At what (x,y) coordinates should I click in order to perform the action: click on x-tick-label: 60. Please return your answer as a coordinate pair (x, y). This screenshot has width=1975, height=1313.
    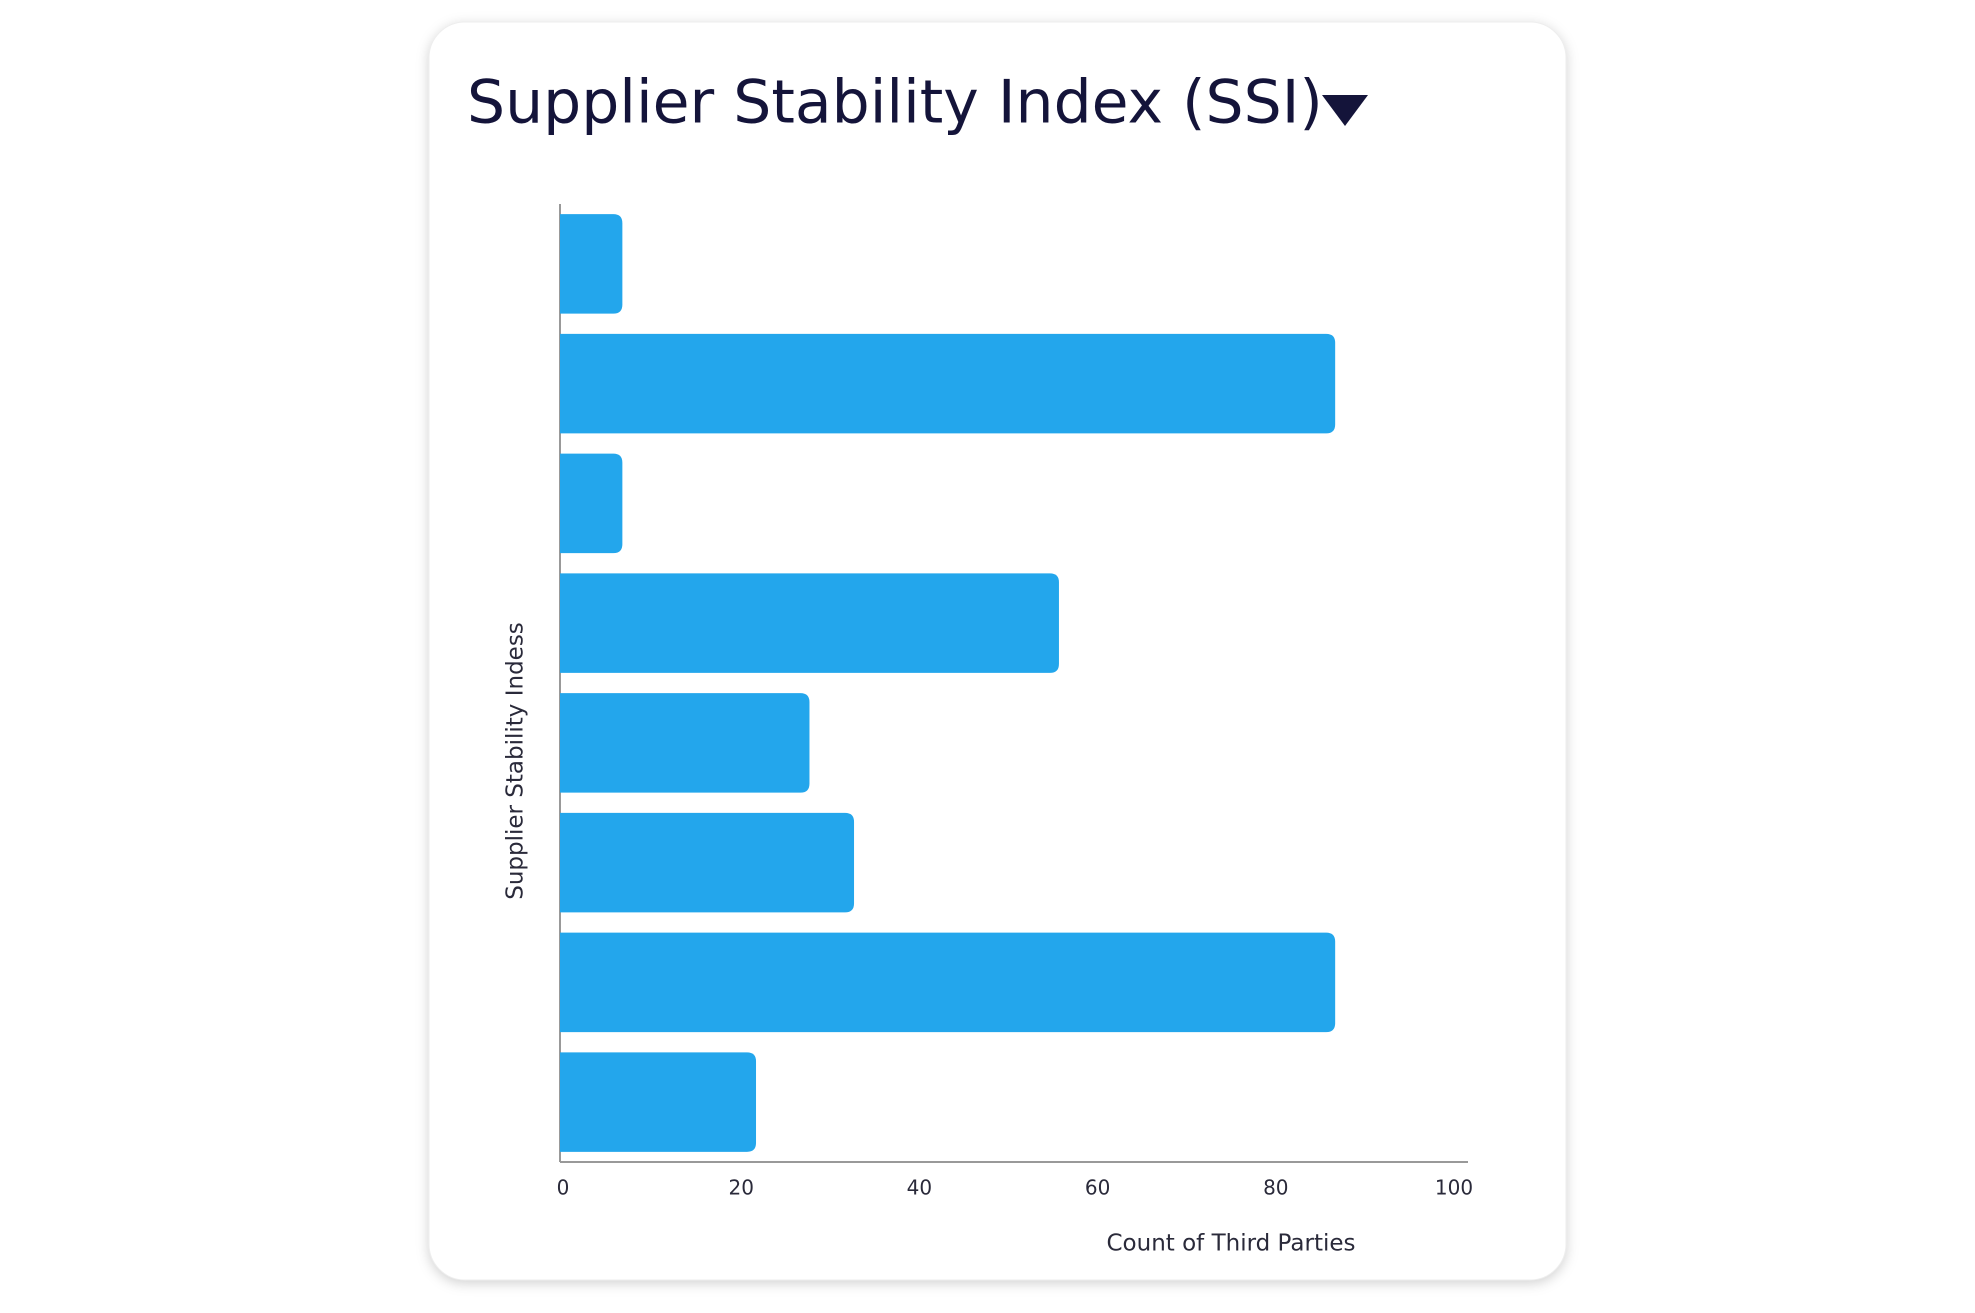
    Looking at the image, I should click on (1097, 1188).